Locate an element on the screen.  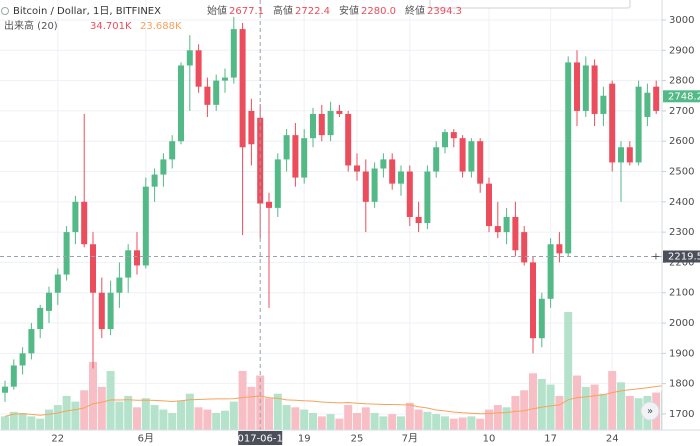
x-tick-label: 19 is located at coordinates (304, 439).